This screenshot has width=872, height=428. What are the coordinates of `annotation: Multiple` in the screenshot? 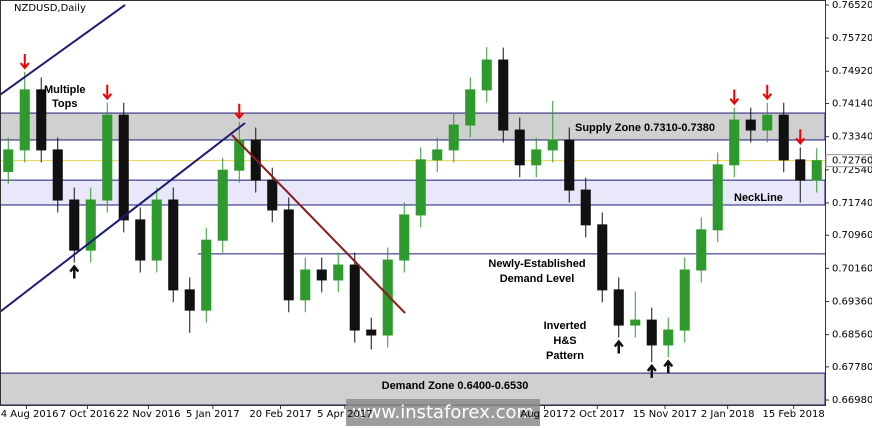 It's located at (65, 90).